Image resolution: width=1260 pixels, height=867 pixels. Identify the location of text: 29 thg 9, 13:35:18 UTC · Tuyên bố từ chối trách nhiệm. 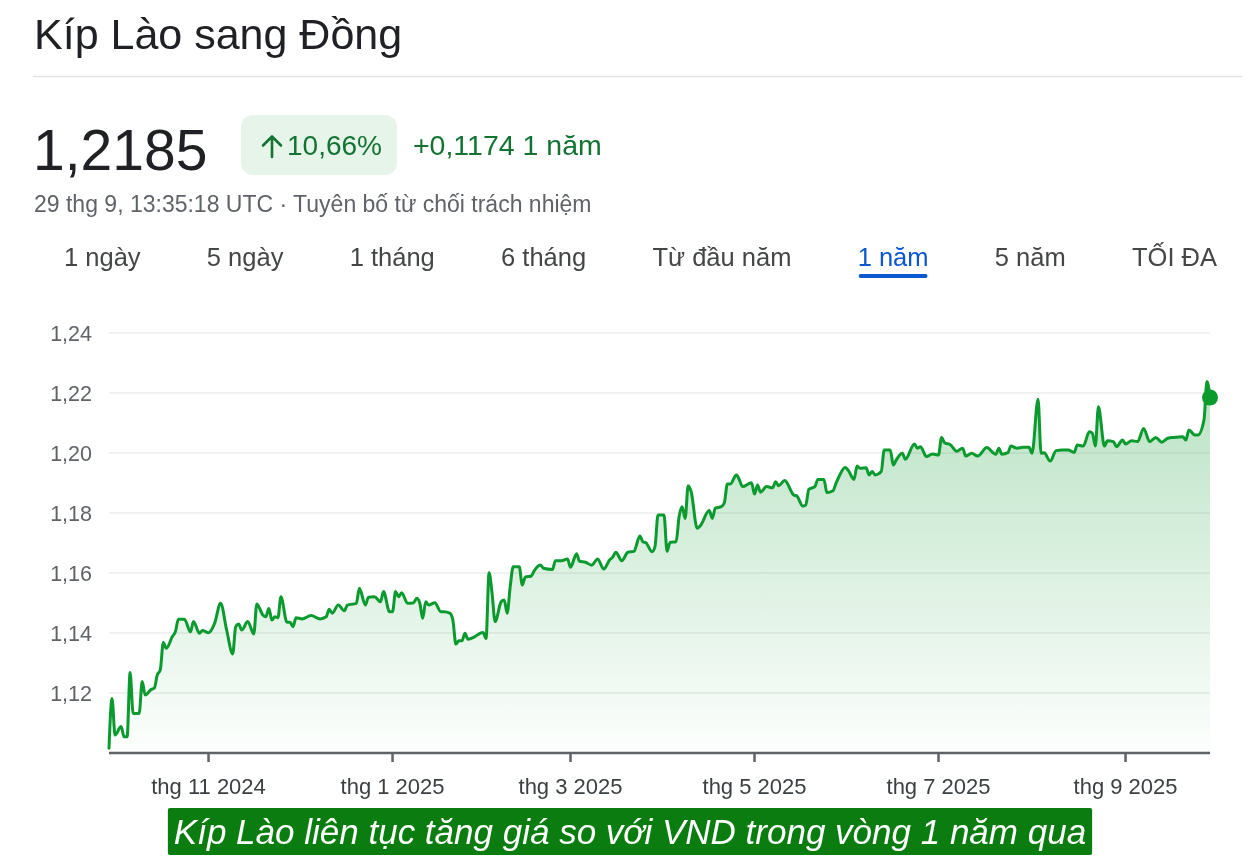
(313, 204).